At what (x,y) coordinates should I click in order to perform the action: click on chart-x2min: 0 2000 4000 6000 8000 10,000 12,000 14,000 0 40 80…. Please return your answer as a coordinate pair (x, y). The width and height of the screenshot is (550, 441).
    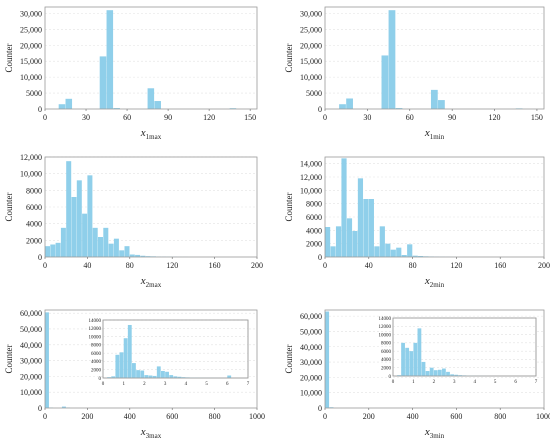
    Looking at the image, I should click on (417, 222).